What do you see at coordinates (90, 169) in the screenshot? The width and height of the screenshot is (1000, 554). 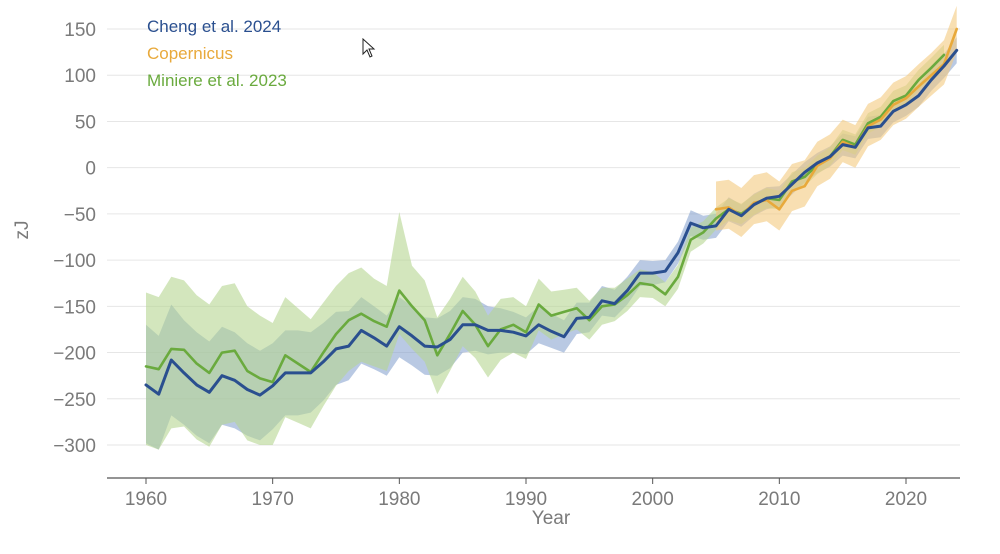 I see `y-tick-label: 0` at bounding box center [90, 169].